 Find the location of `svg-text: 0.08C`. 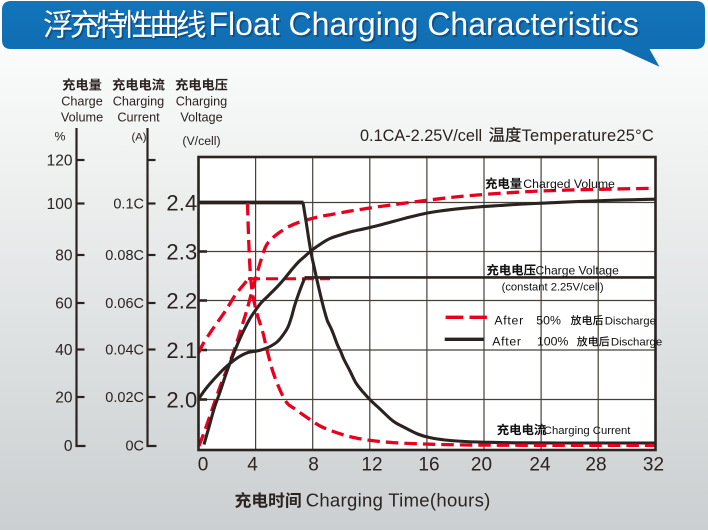

svg-text: 0.08C is located at coordinates (124, 256).